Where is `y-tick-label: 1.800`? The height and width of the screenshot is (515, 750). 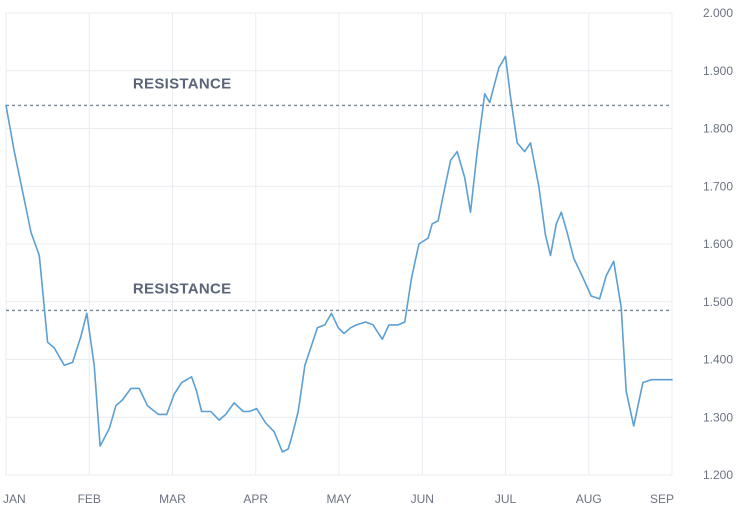
y-tick-label: 1.800 is located at coordinates (718, 129).